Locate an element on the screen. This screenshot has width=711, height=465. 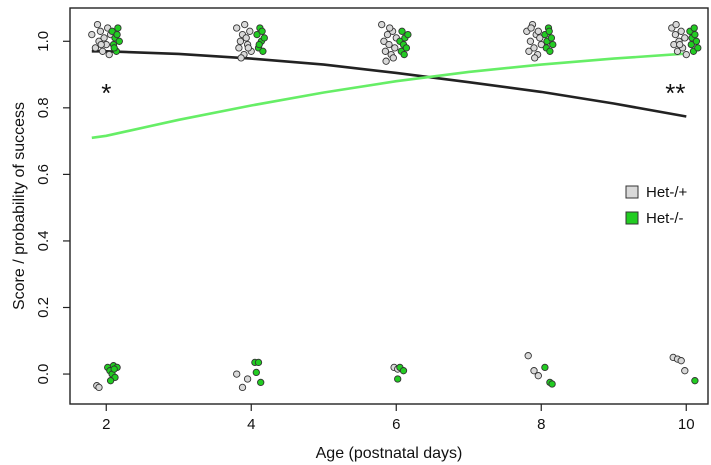
x-tick-label: 10 is located at coordinates (686, 424).